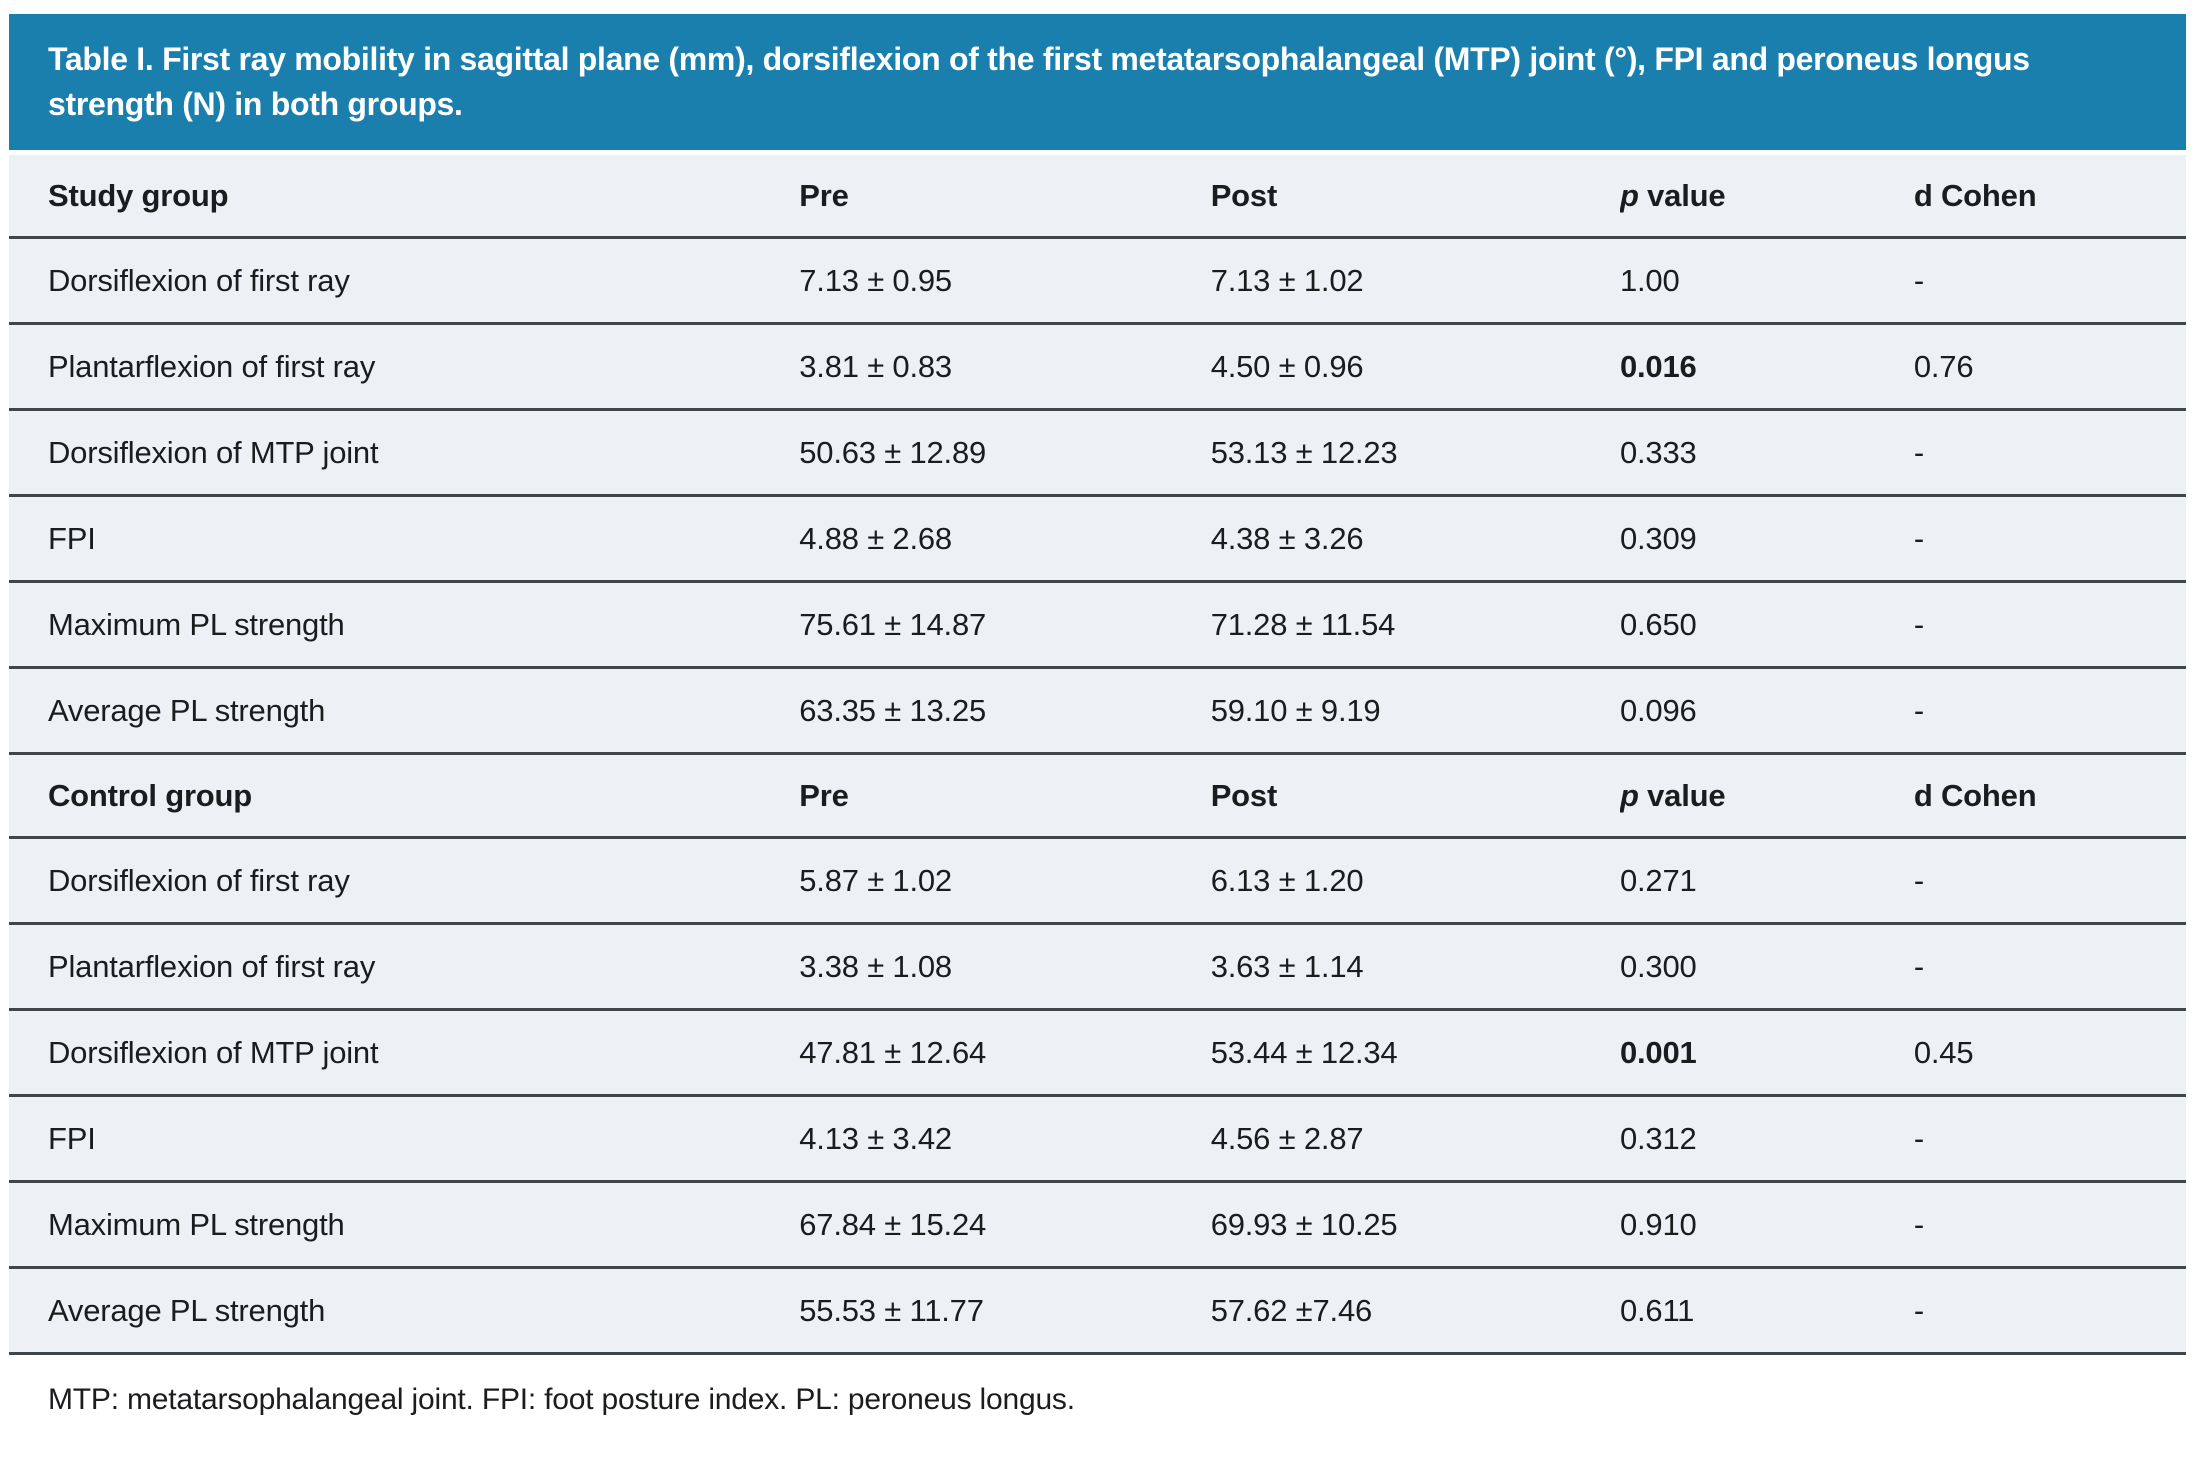 The width and height of the screenshot is (2195, 1464). Describe the element at coordinates (1287, 1138) in the screenshot. I see `cell-post: 4.56 ± 2.87` at that location.